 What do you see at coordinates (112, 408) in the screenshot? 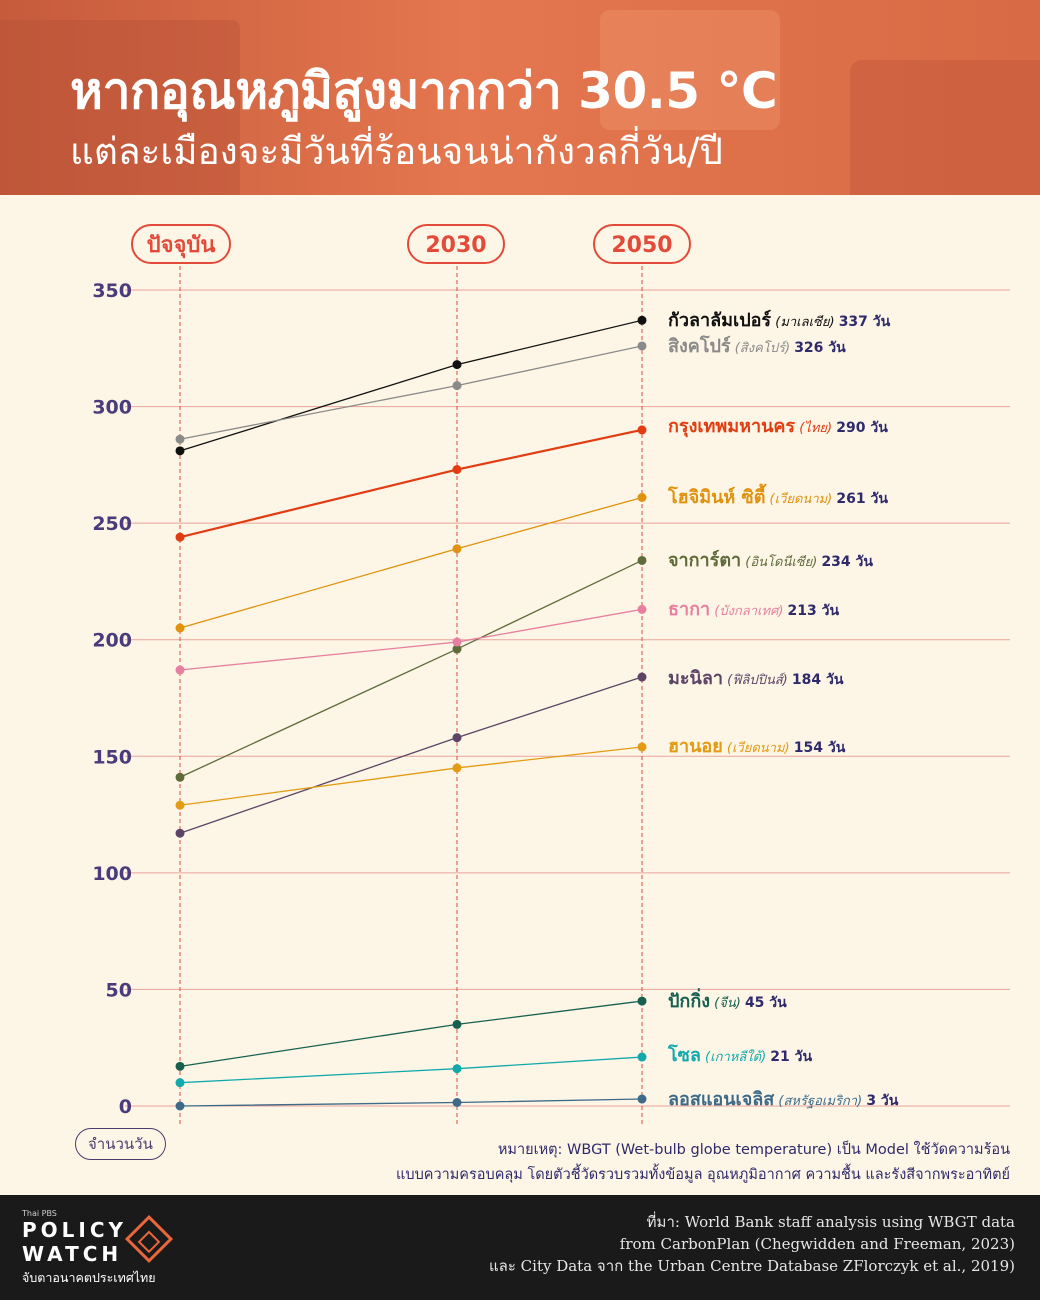
I see `y-tick-label: 300` at bounding box center [112, 408].